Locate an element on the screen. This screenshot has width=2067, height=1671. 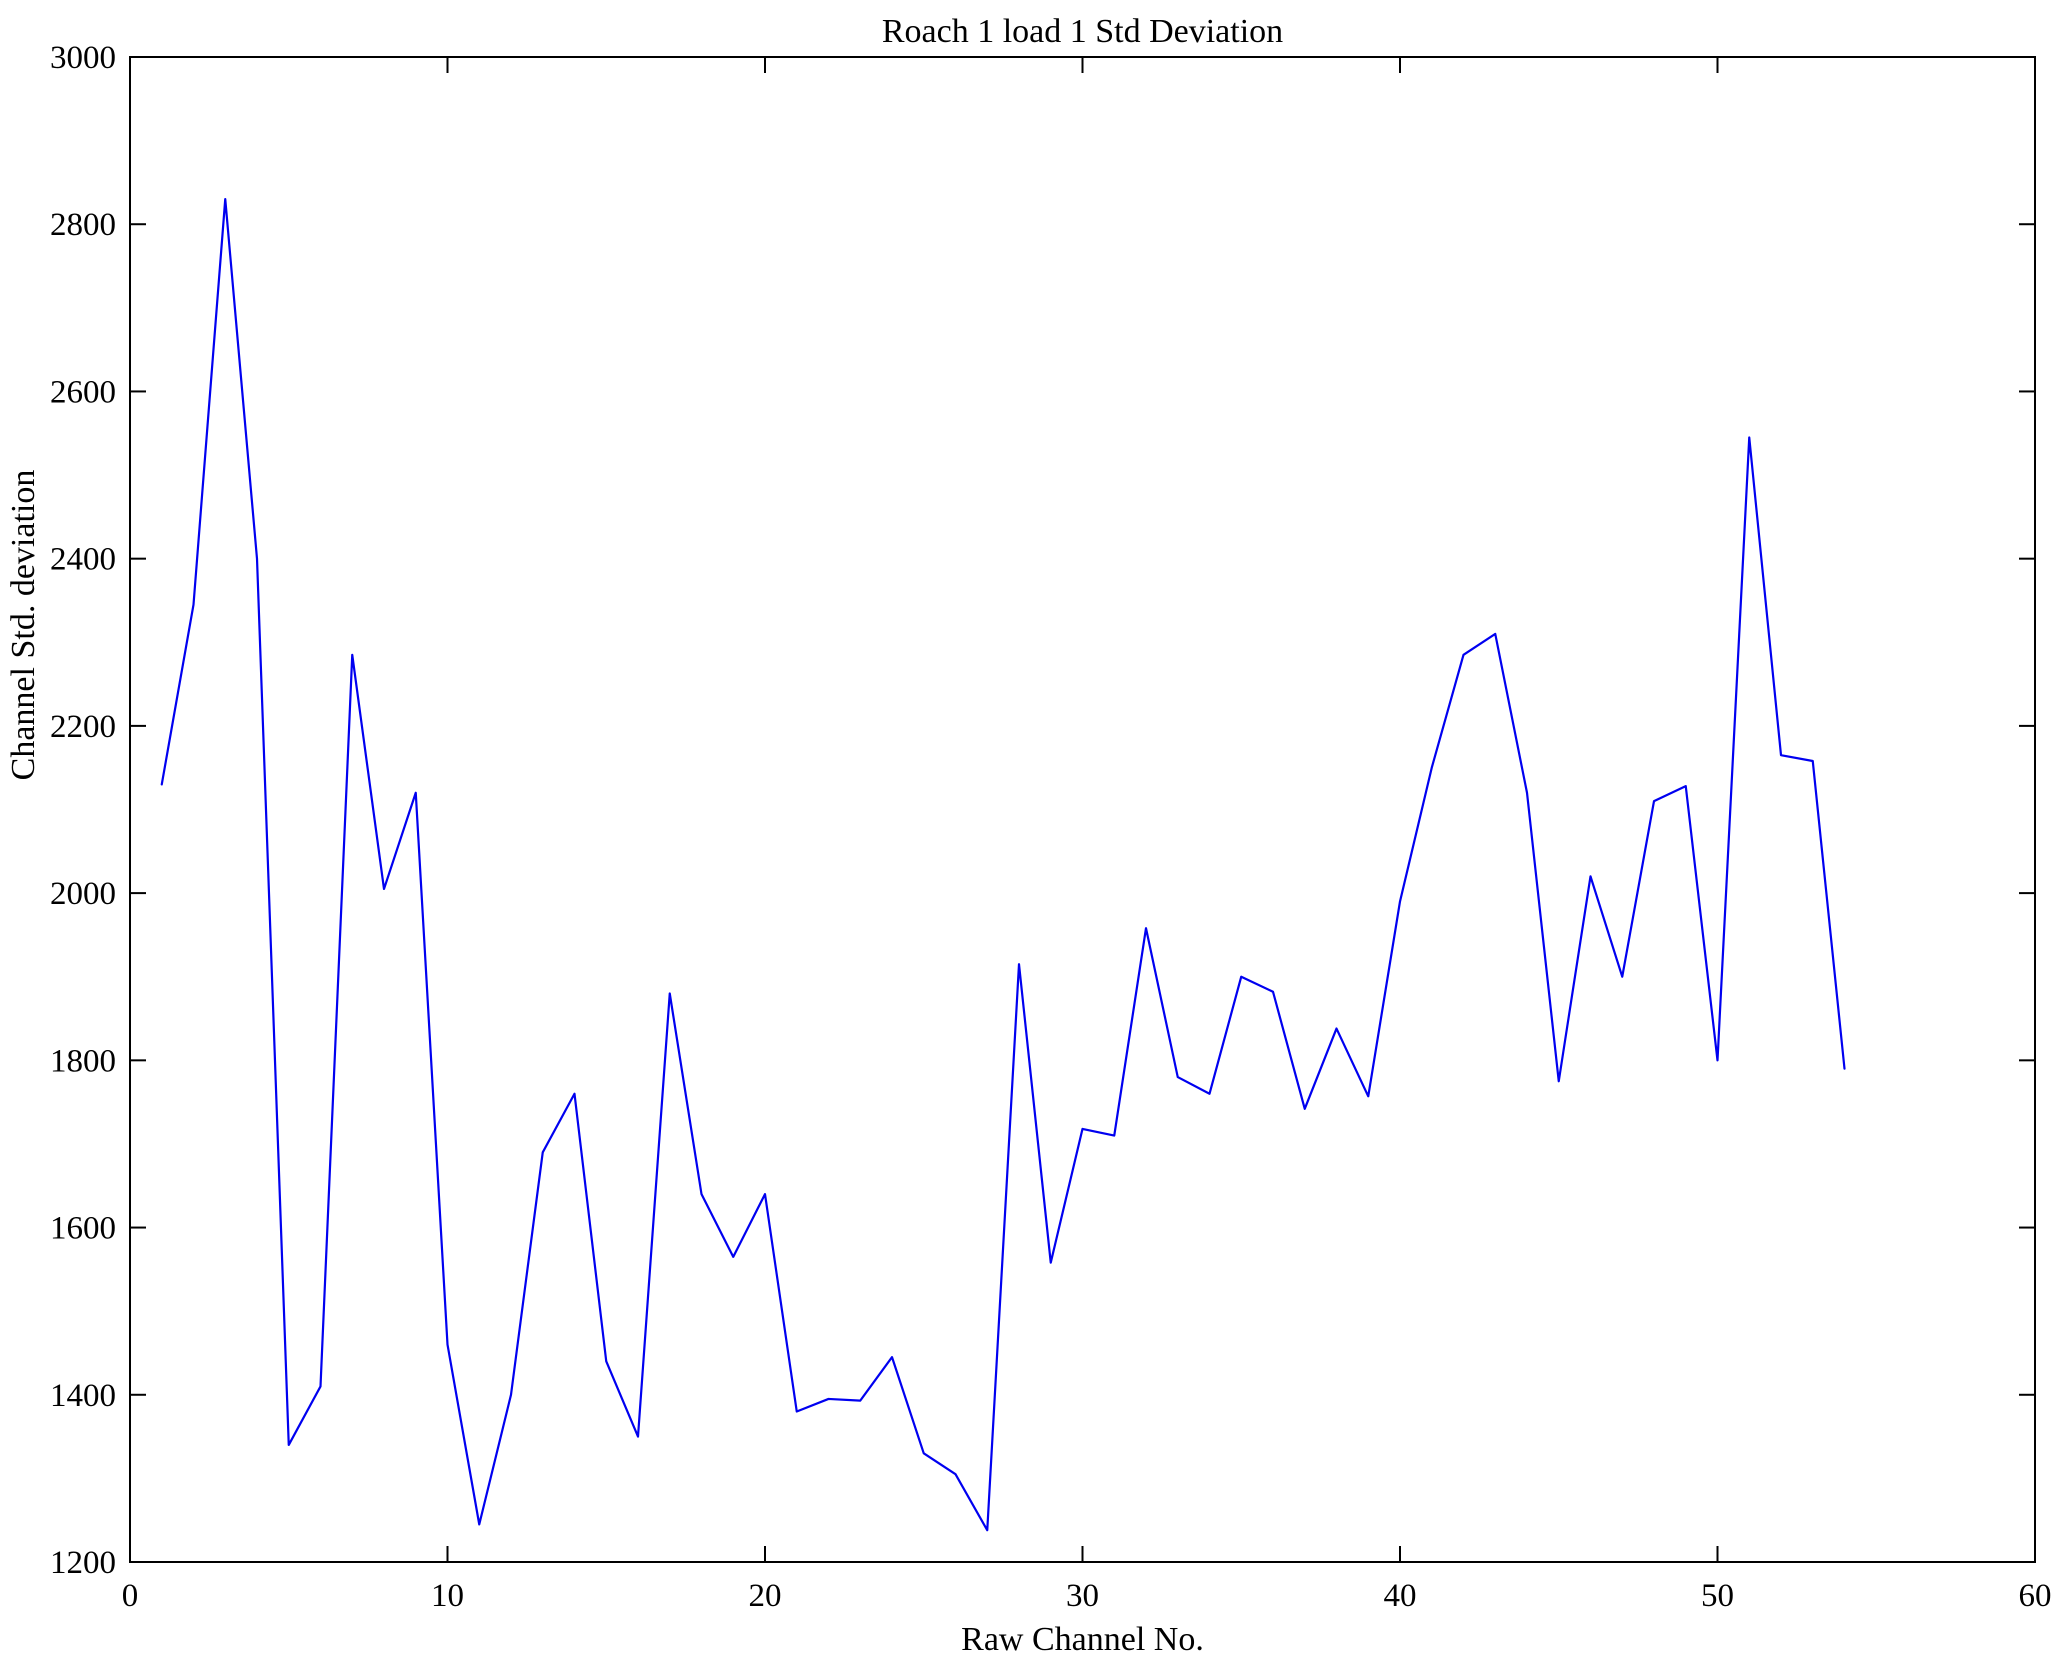
tick-label: 30 is located at coordinates (1082, 1596).